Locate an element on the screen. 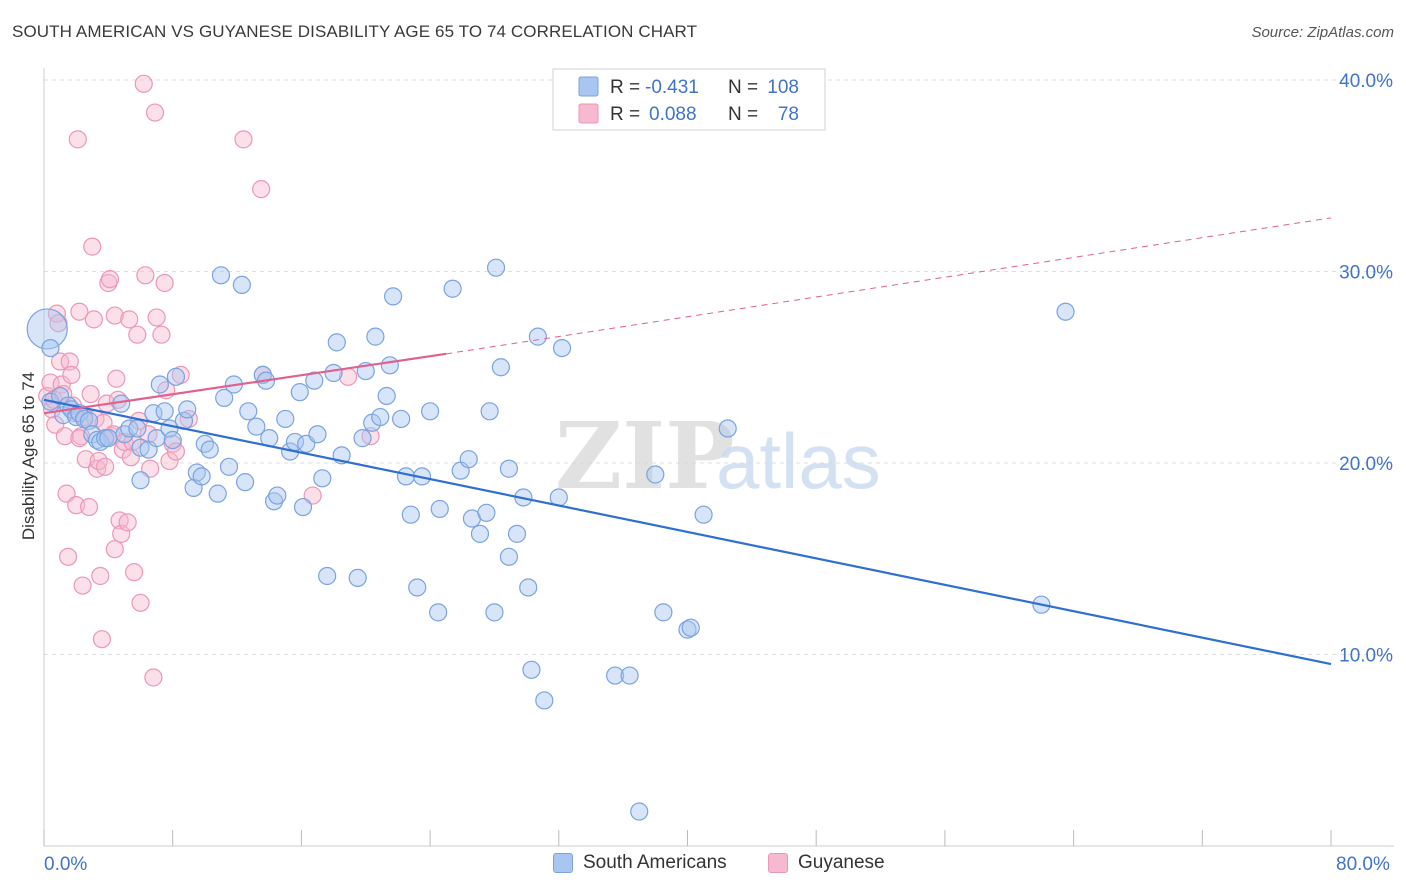 The width and height of the screenshot is (1406, 892). watermark: ZIP atlas is located at coordinates (718, 456).